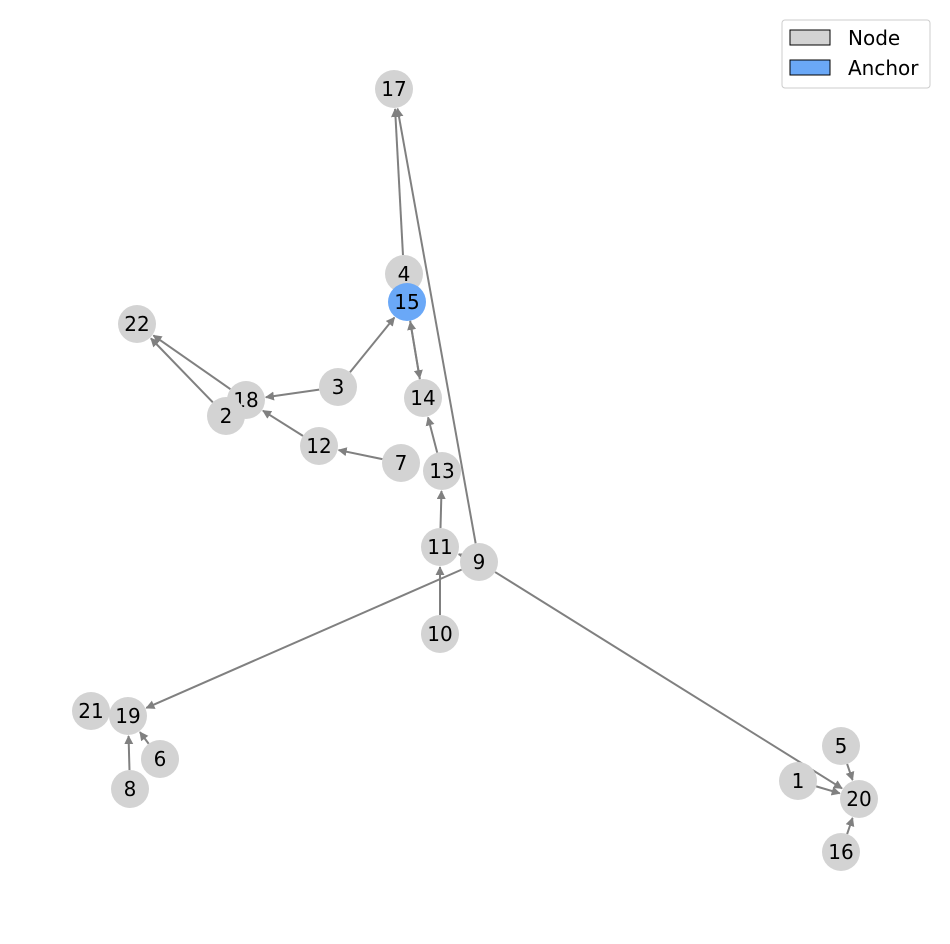  I want to click on graph-node-3: 3, so click(338, 387).